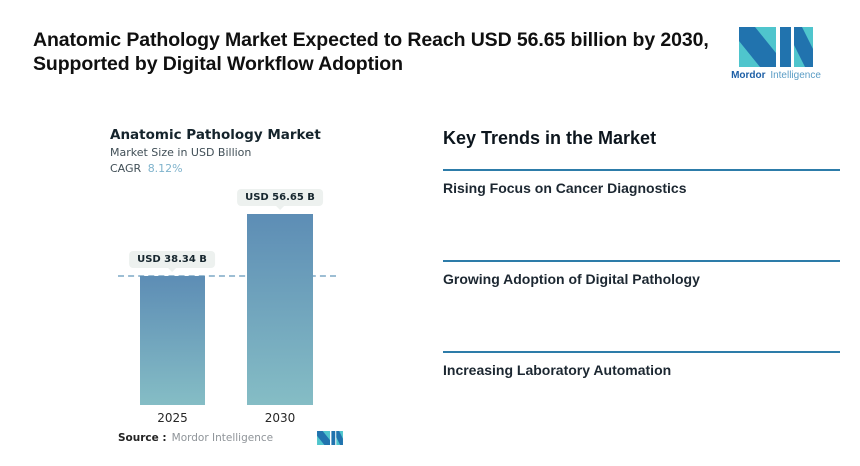 The height and width of the screenshot is (466, 860). I want to click on baseline-dashed-line, so click(227, 276).